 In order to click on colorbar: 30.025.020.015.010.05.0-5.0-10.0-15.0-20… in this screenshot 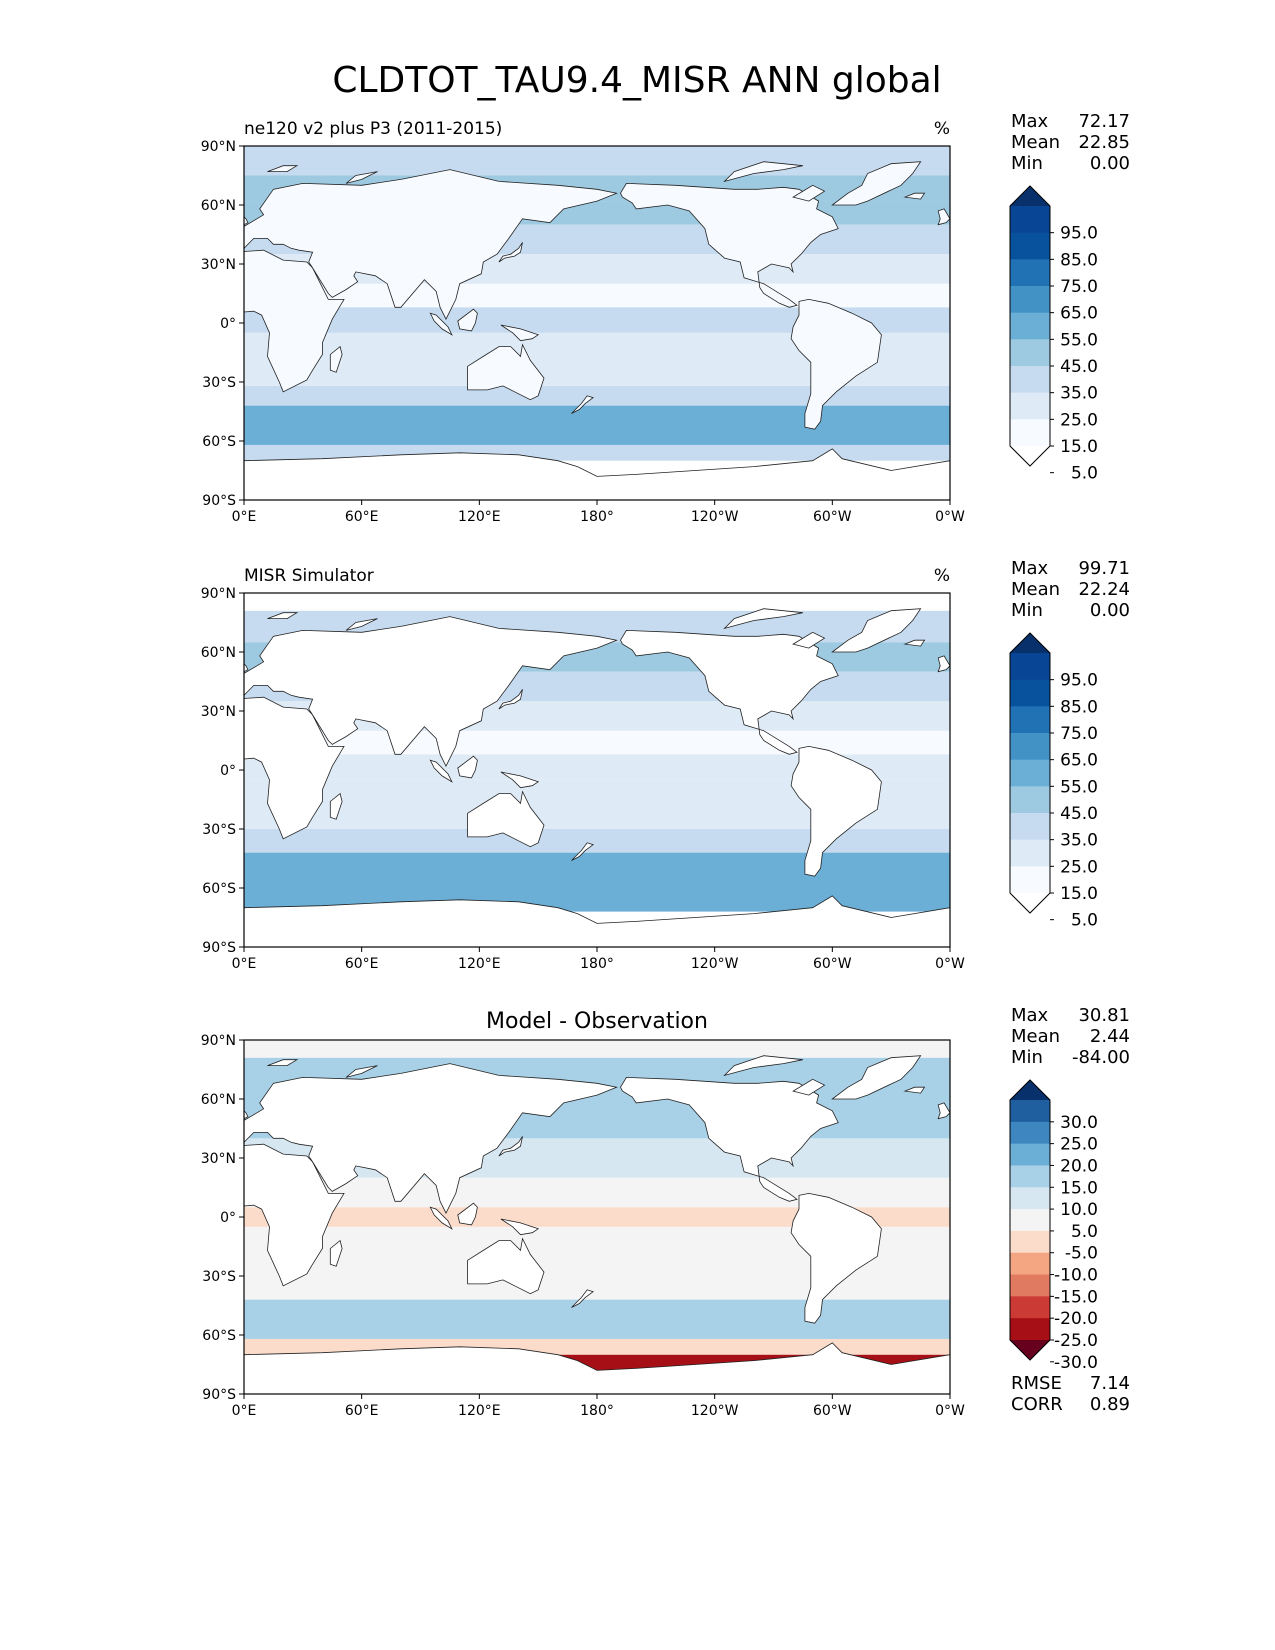, I will do `click(1053, 1226)`.